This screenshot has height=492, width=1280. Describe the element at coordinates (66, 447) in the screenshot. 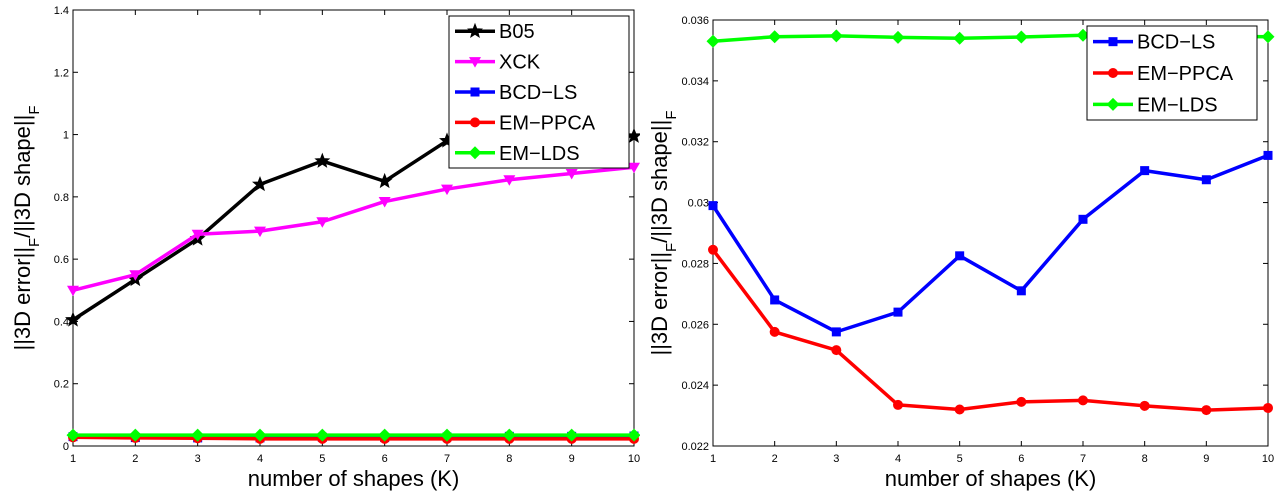

I see `y-tick-label: 0` at that location.